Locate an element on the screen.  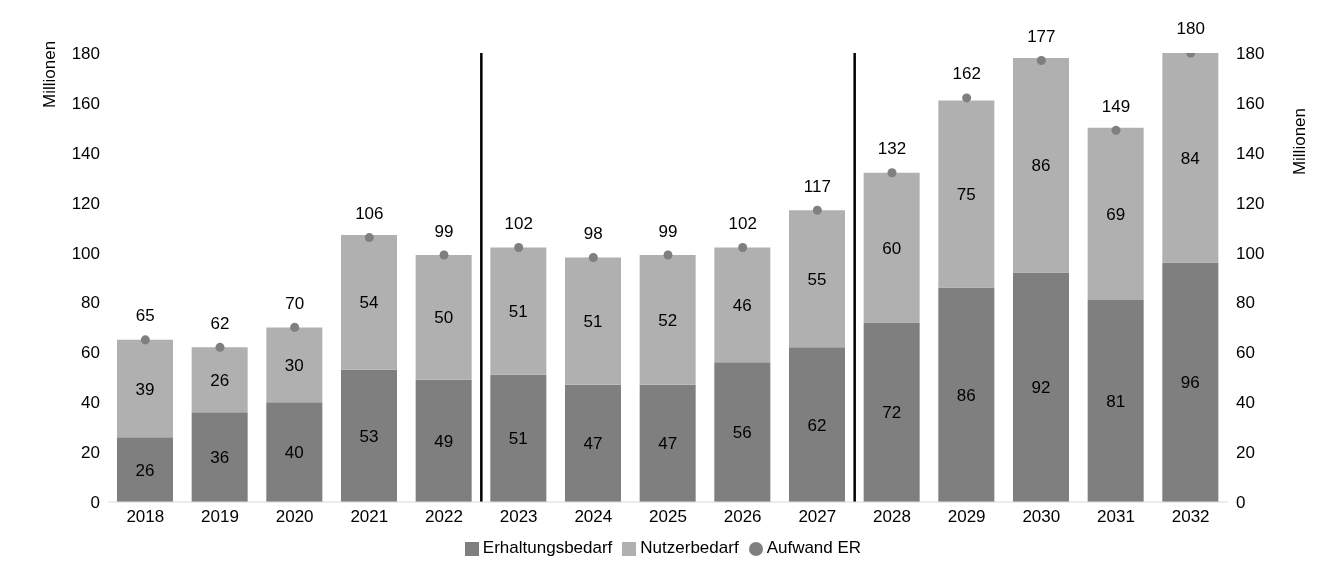
data-label: 84 is located at coordinates (1190, 158).